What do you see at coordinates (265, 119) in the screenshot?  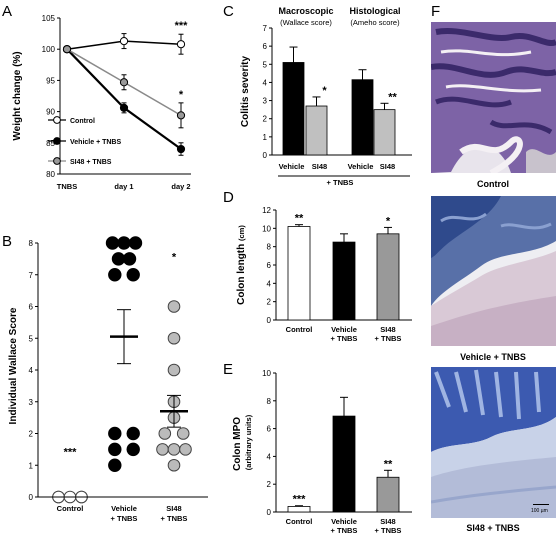 I see `panel-c-y-tick-label: 2` at bounding box center [265, 119].